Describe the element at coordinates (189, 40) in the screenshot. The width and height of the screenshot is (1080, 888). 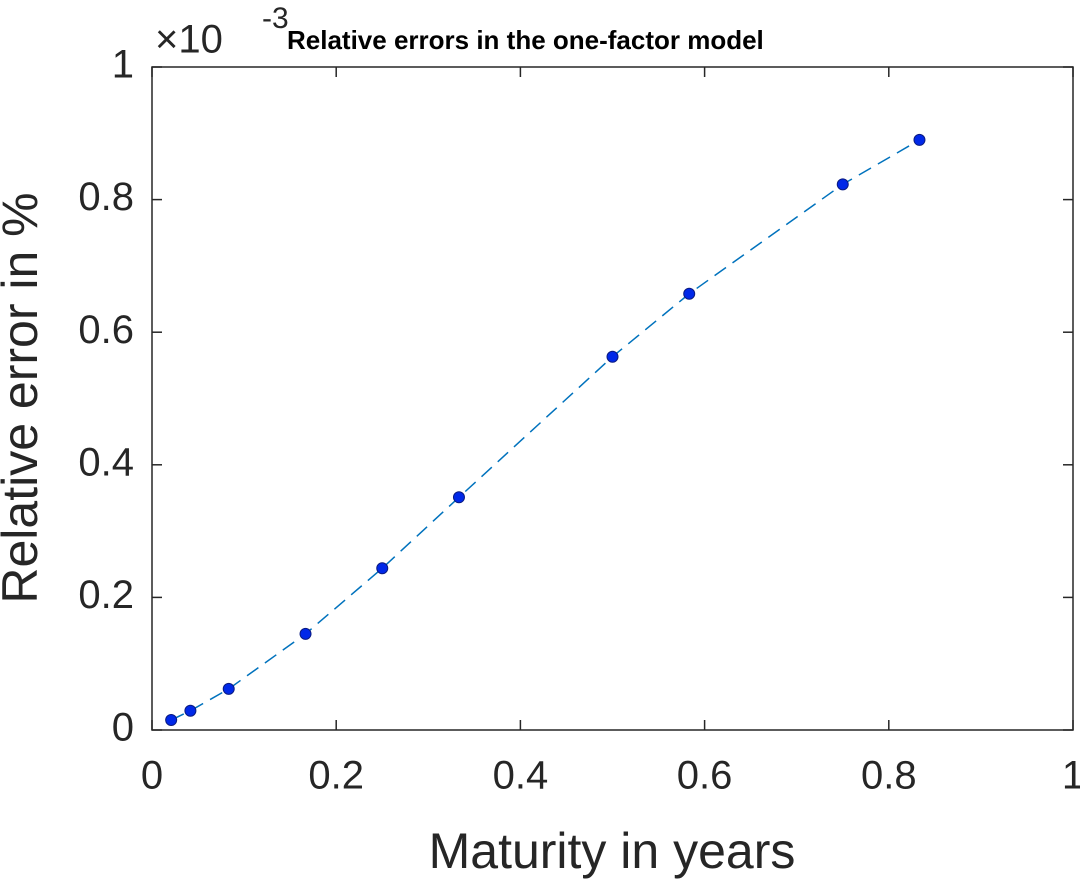
I see `y-multiplier-base: ×10` at that location.